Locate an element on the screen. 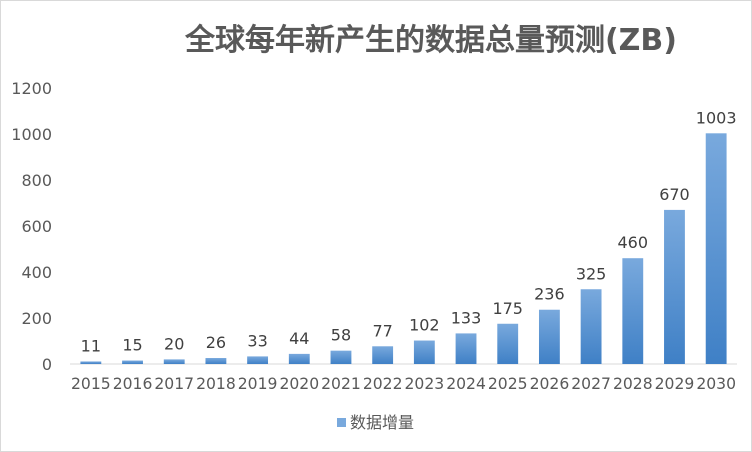 The image size is (752, 452). x-tick-label-2025: 2025 is located at coordinates (508, 383).